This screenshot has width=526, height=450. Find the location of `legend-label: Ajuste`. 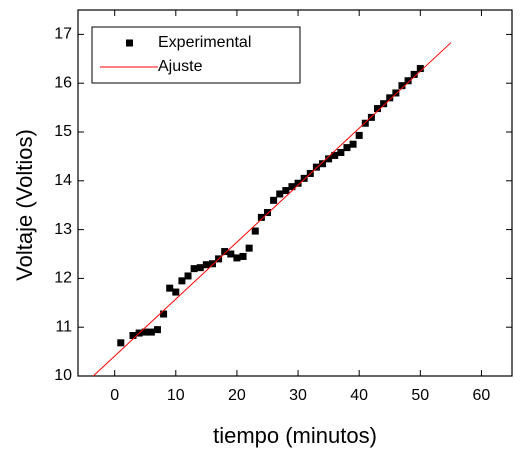

legend-label: Ajuste is located at coordinates (180, 66).